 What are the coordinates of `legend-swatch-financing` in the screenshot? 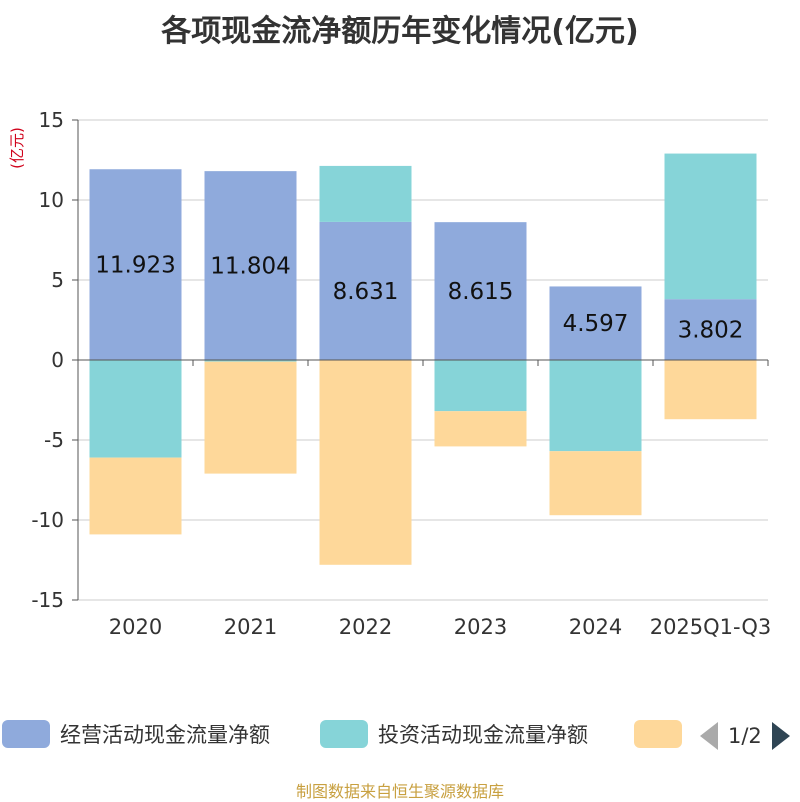 It's located at (658, 734).